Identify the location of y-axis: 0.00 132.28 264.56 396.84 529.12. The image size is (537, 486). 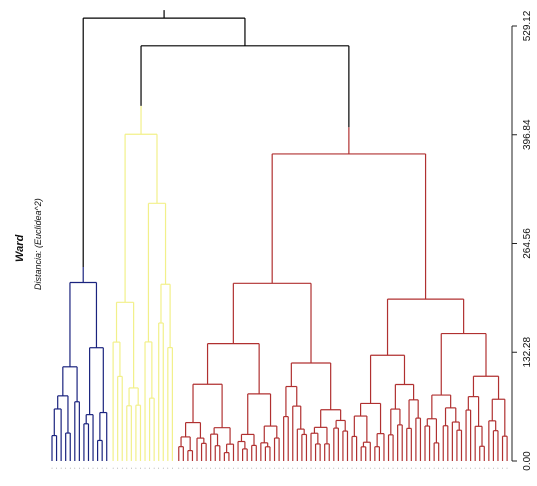
(522, 240).